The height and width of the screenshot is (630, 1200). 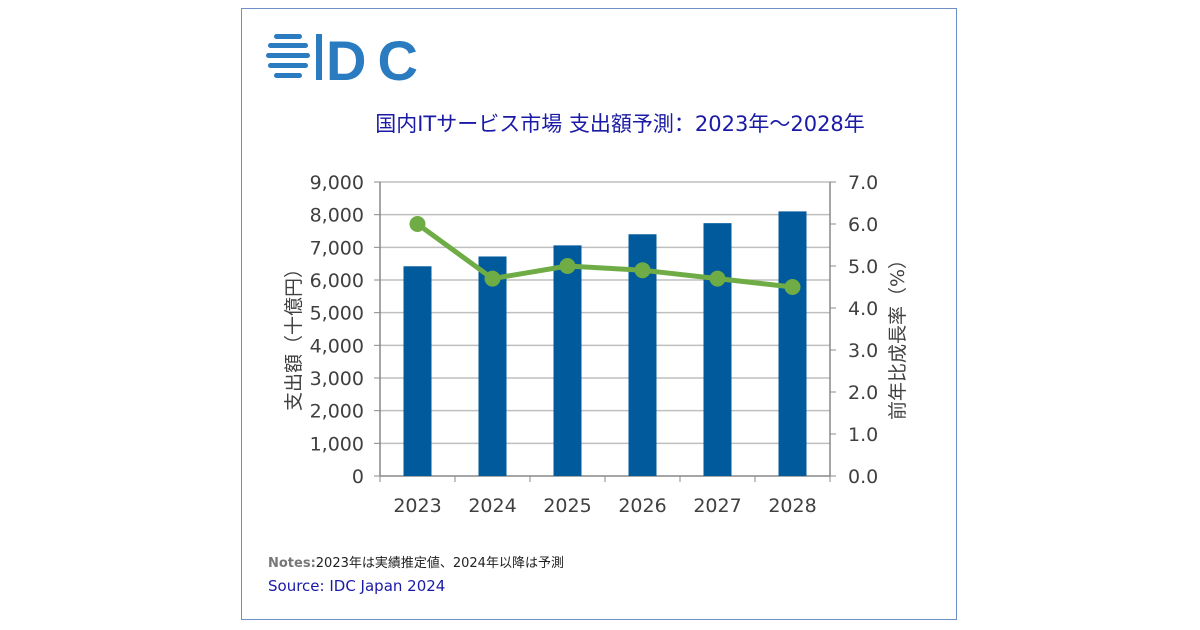 I want to click on y-tick-label: 9,000, so click(x=337, y=183).